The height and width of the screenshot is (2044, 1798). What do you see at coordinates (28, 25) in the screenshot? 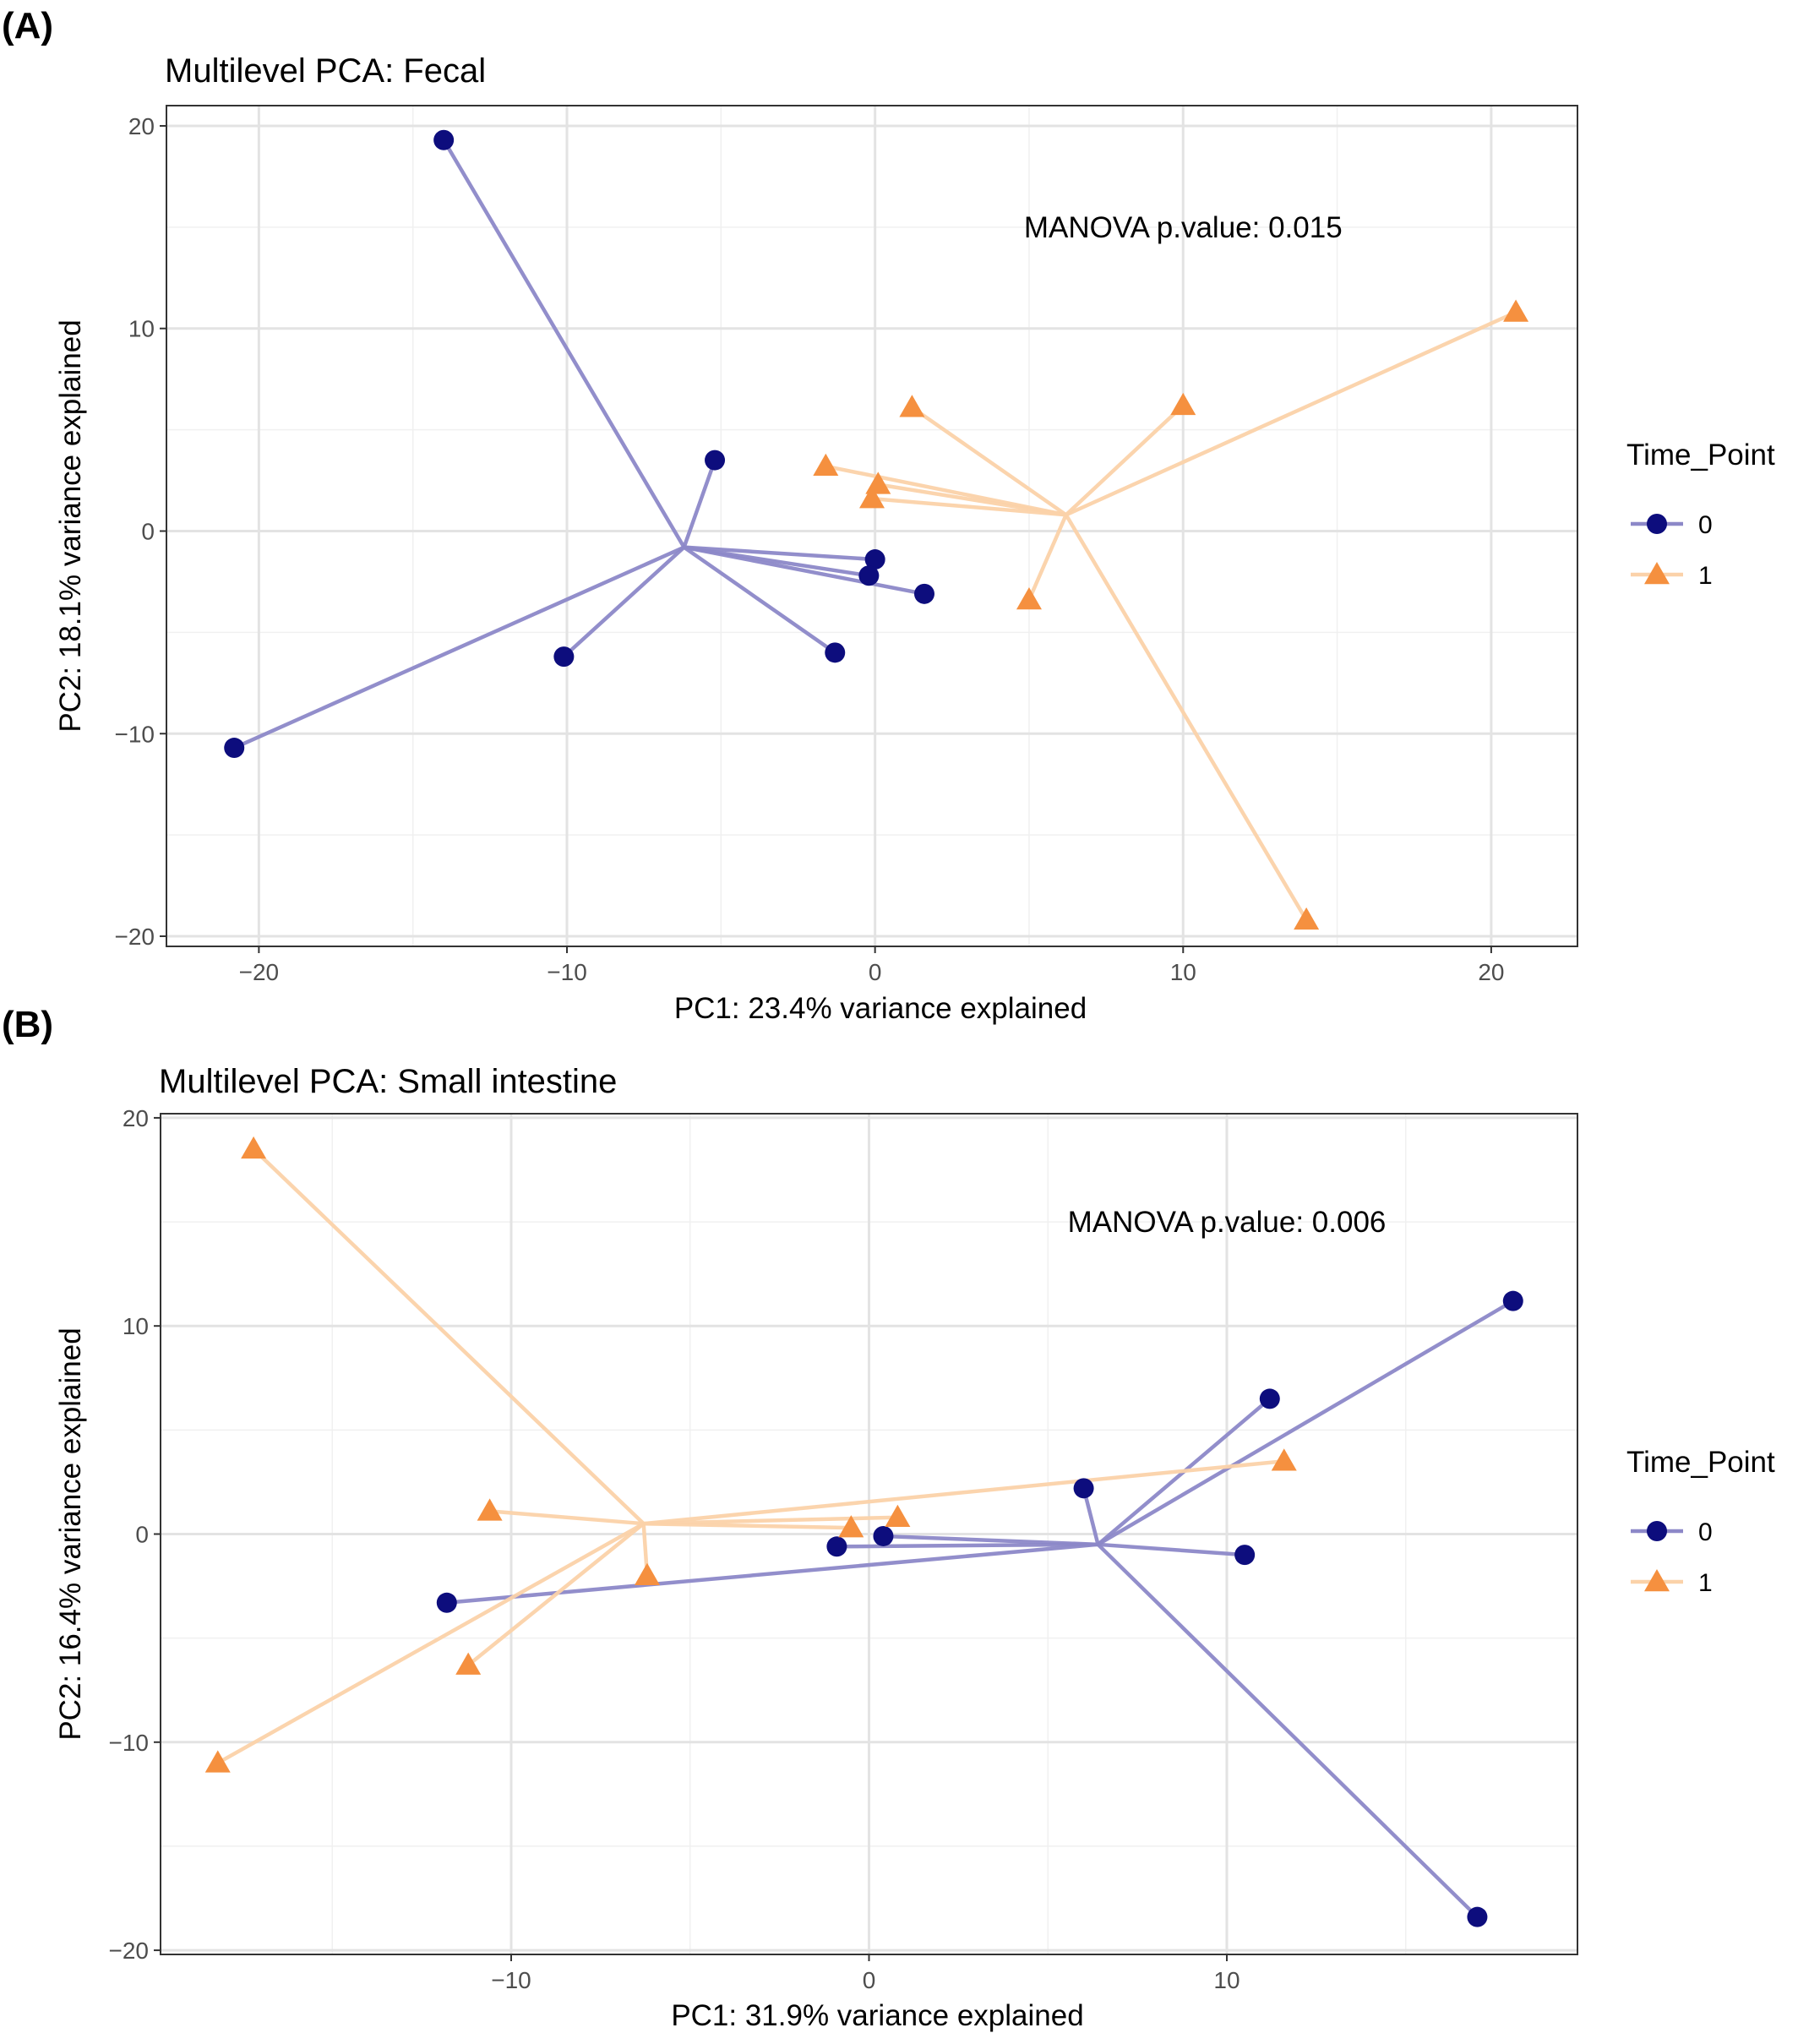
I see `panel-label-a: (A)` at bounding box center [28, 25].